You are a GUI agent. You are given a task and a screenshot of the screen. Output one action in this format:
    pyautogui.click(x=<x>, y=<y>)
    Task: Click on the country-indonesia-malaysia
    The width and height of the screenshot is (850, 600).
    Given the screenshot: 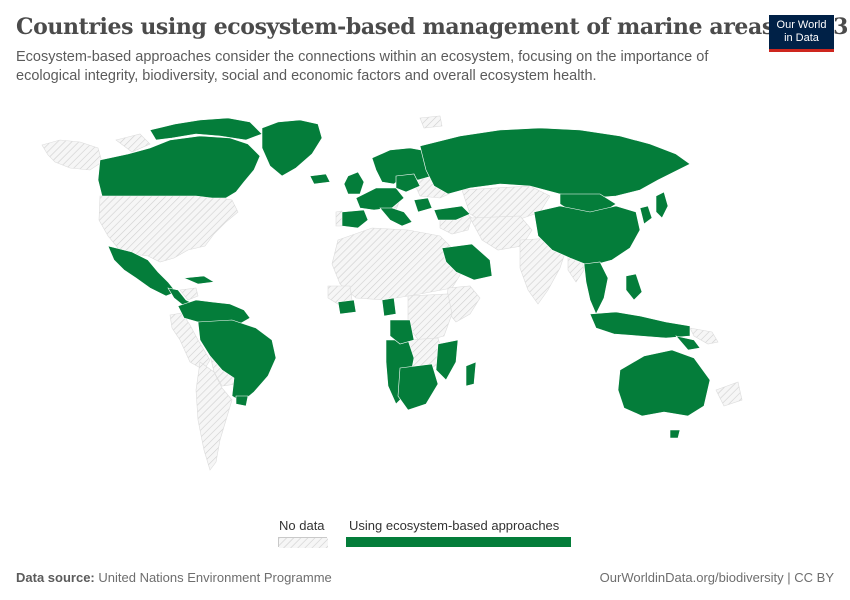 What is the action you would take?
    pyautogui.click(x=640, y=325)
    